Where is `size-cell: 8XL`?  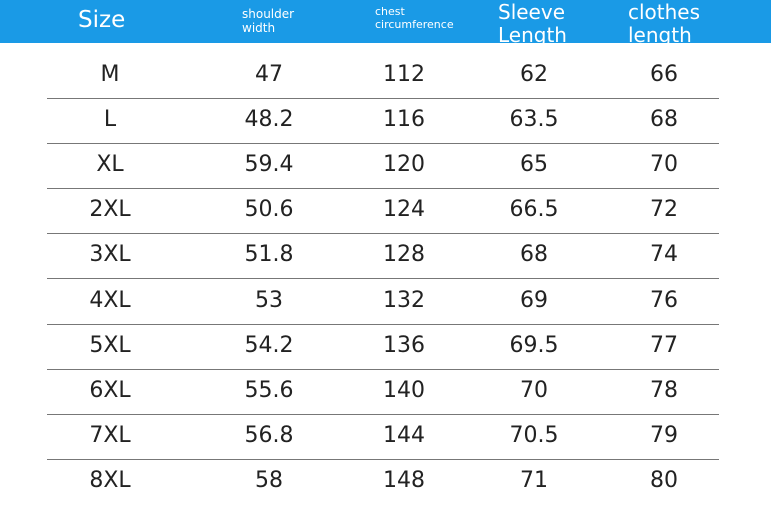 size-cell: 8XL is located at coordinates (110, 480).